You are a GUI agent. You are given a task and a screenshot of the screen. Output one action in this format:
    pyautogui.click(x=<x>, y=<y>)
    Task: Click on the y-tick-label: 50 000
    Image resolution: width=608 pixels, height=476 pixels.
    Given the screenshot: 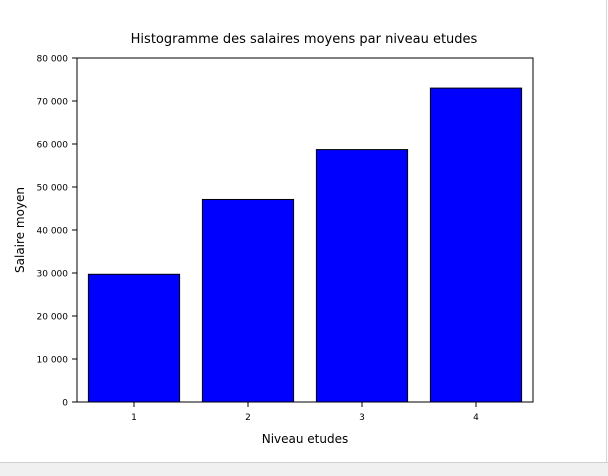 What is the action you would take?
    pyautogui.click(x=53, y=189)
    